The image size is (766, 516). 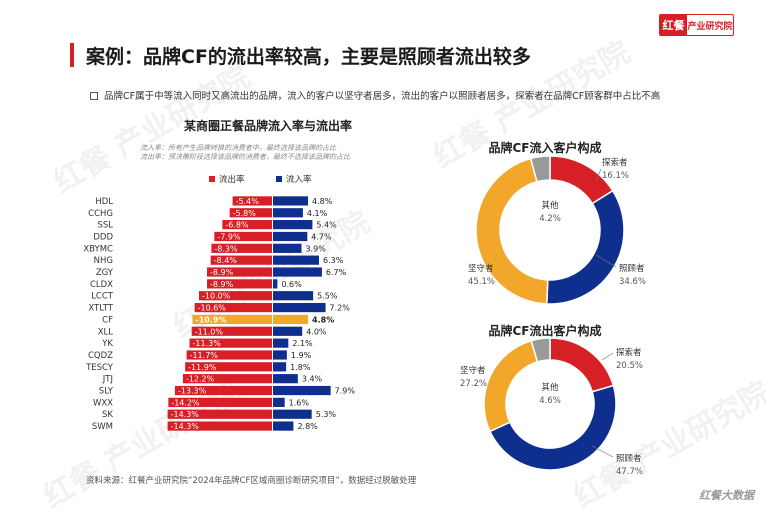 What do you see at coordinates (327, 296) in the screenshot?
I see `inflow-value-label: 5.5%` at bounding box center [327, 296].